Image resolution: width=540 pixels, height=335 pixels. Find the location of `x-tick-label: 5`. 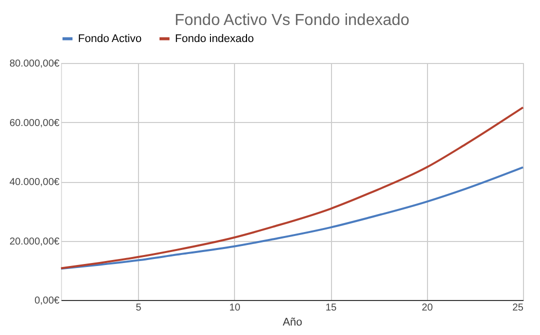

x-tick-label: 5 is located at coordinates (139, 308).